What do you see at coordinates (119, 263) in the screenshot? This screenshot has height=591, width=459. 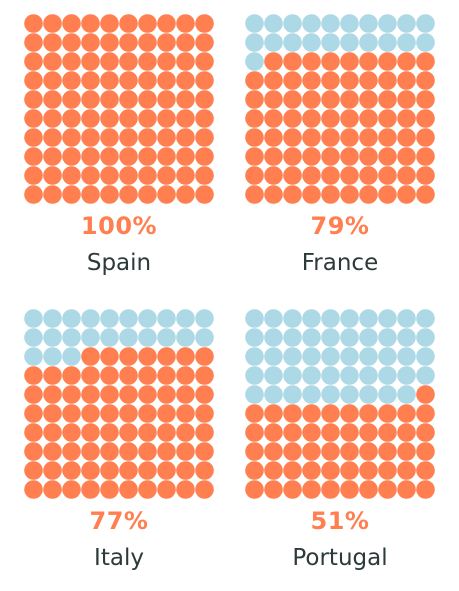 I see `country-label: Spain` at bounding box center [119, 263].